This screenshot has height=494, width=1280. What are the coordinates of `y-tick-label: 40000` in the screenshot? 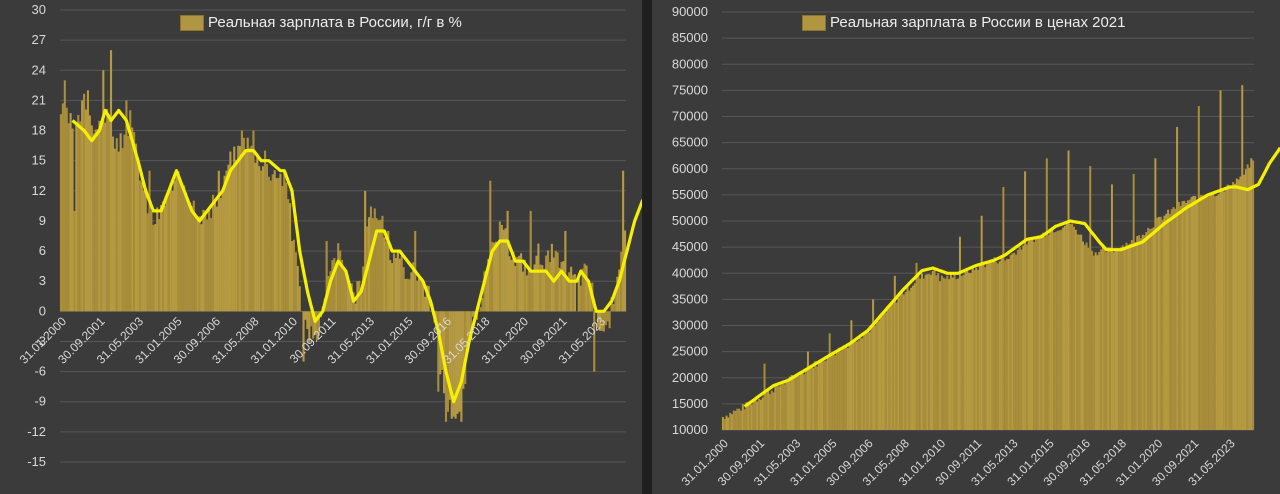 It's located at (690, 272).